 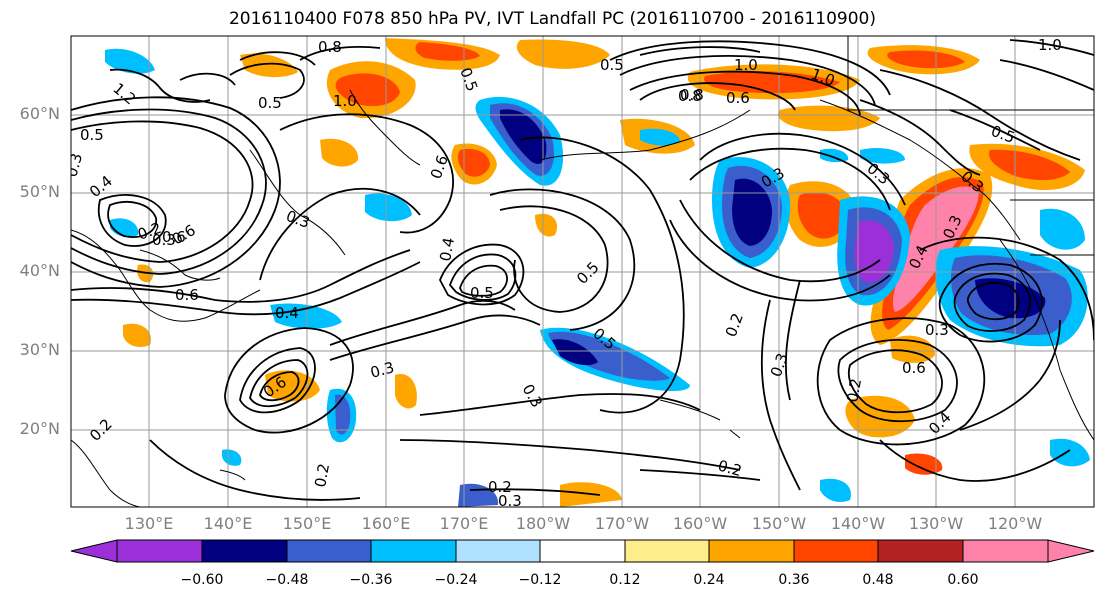 What do you see at coordinates (464, 523) in the screenshot?
I see `lon-label: 170°E` at bounding box center [464, 523].